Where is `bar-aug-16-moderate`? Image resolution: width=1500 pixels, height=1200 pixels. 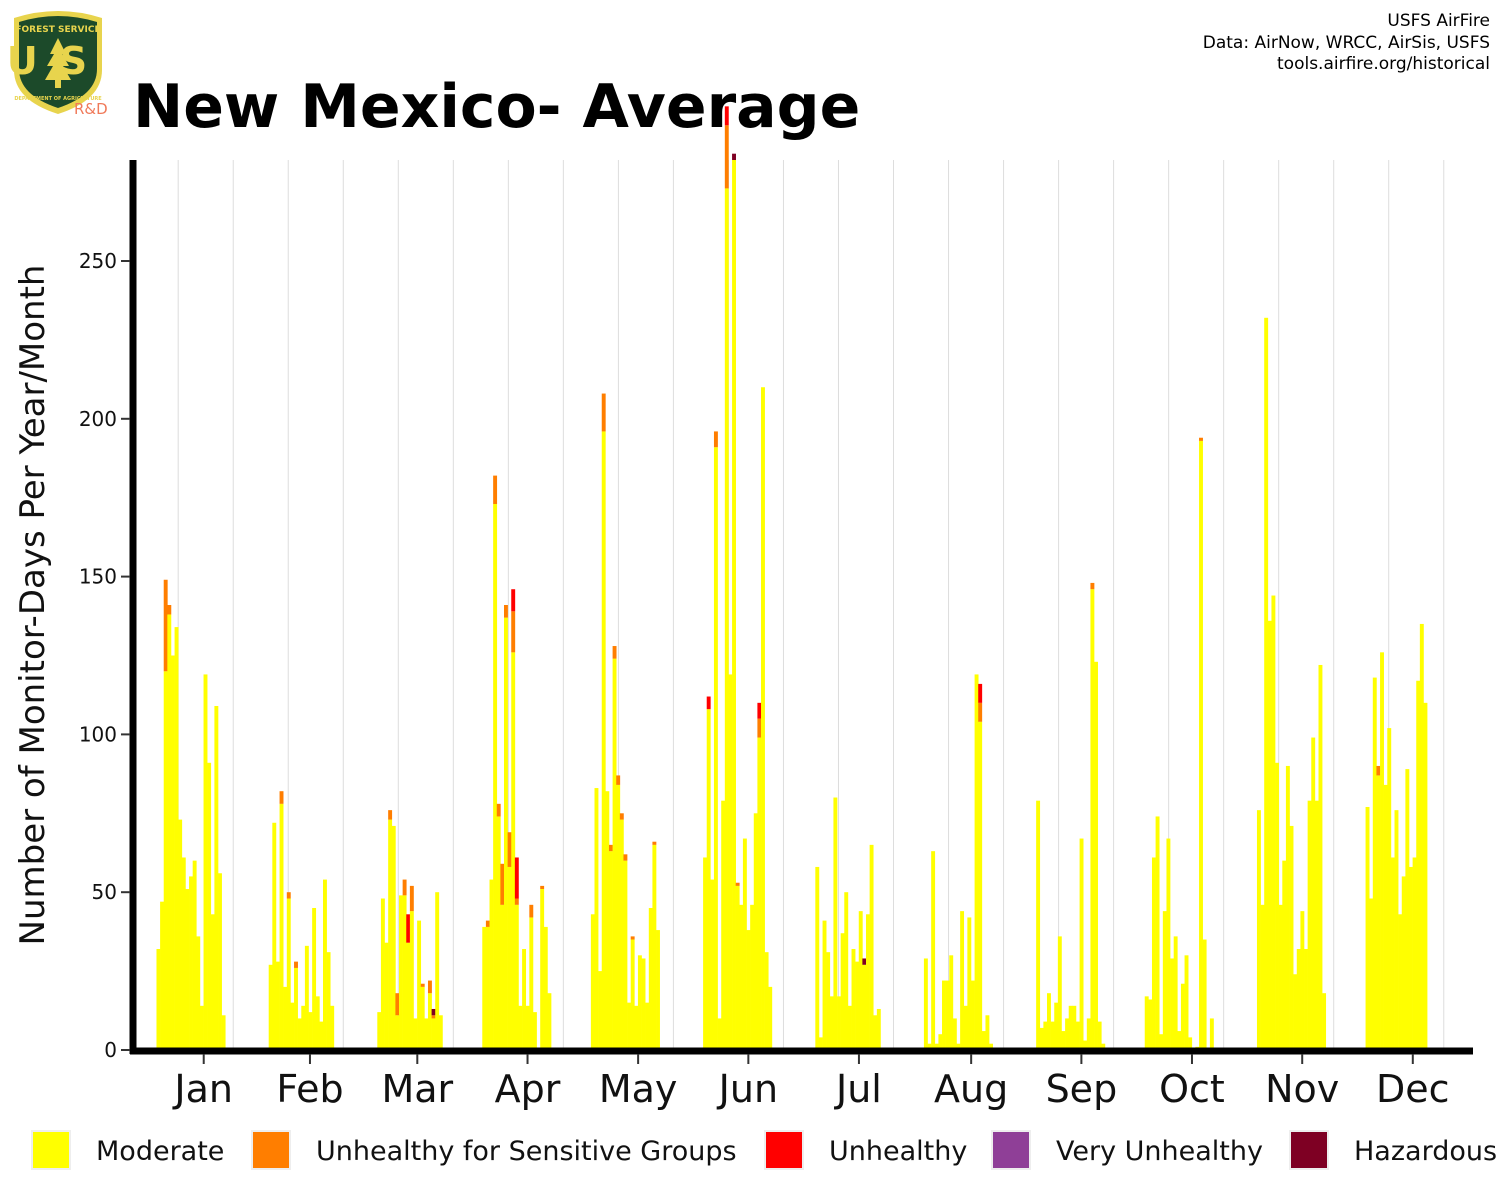
bar-aug-16-moderate is located at coordinates (965, 1027).